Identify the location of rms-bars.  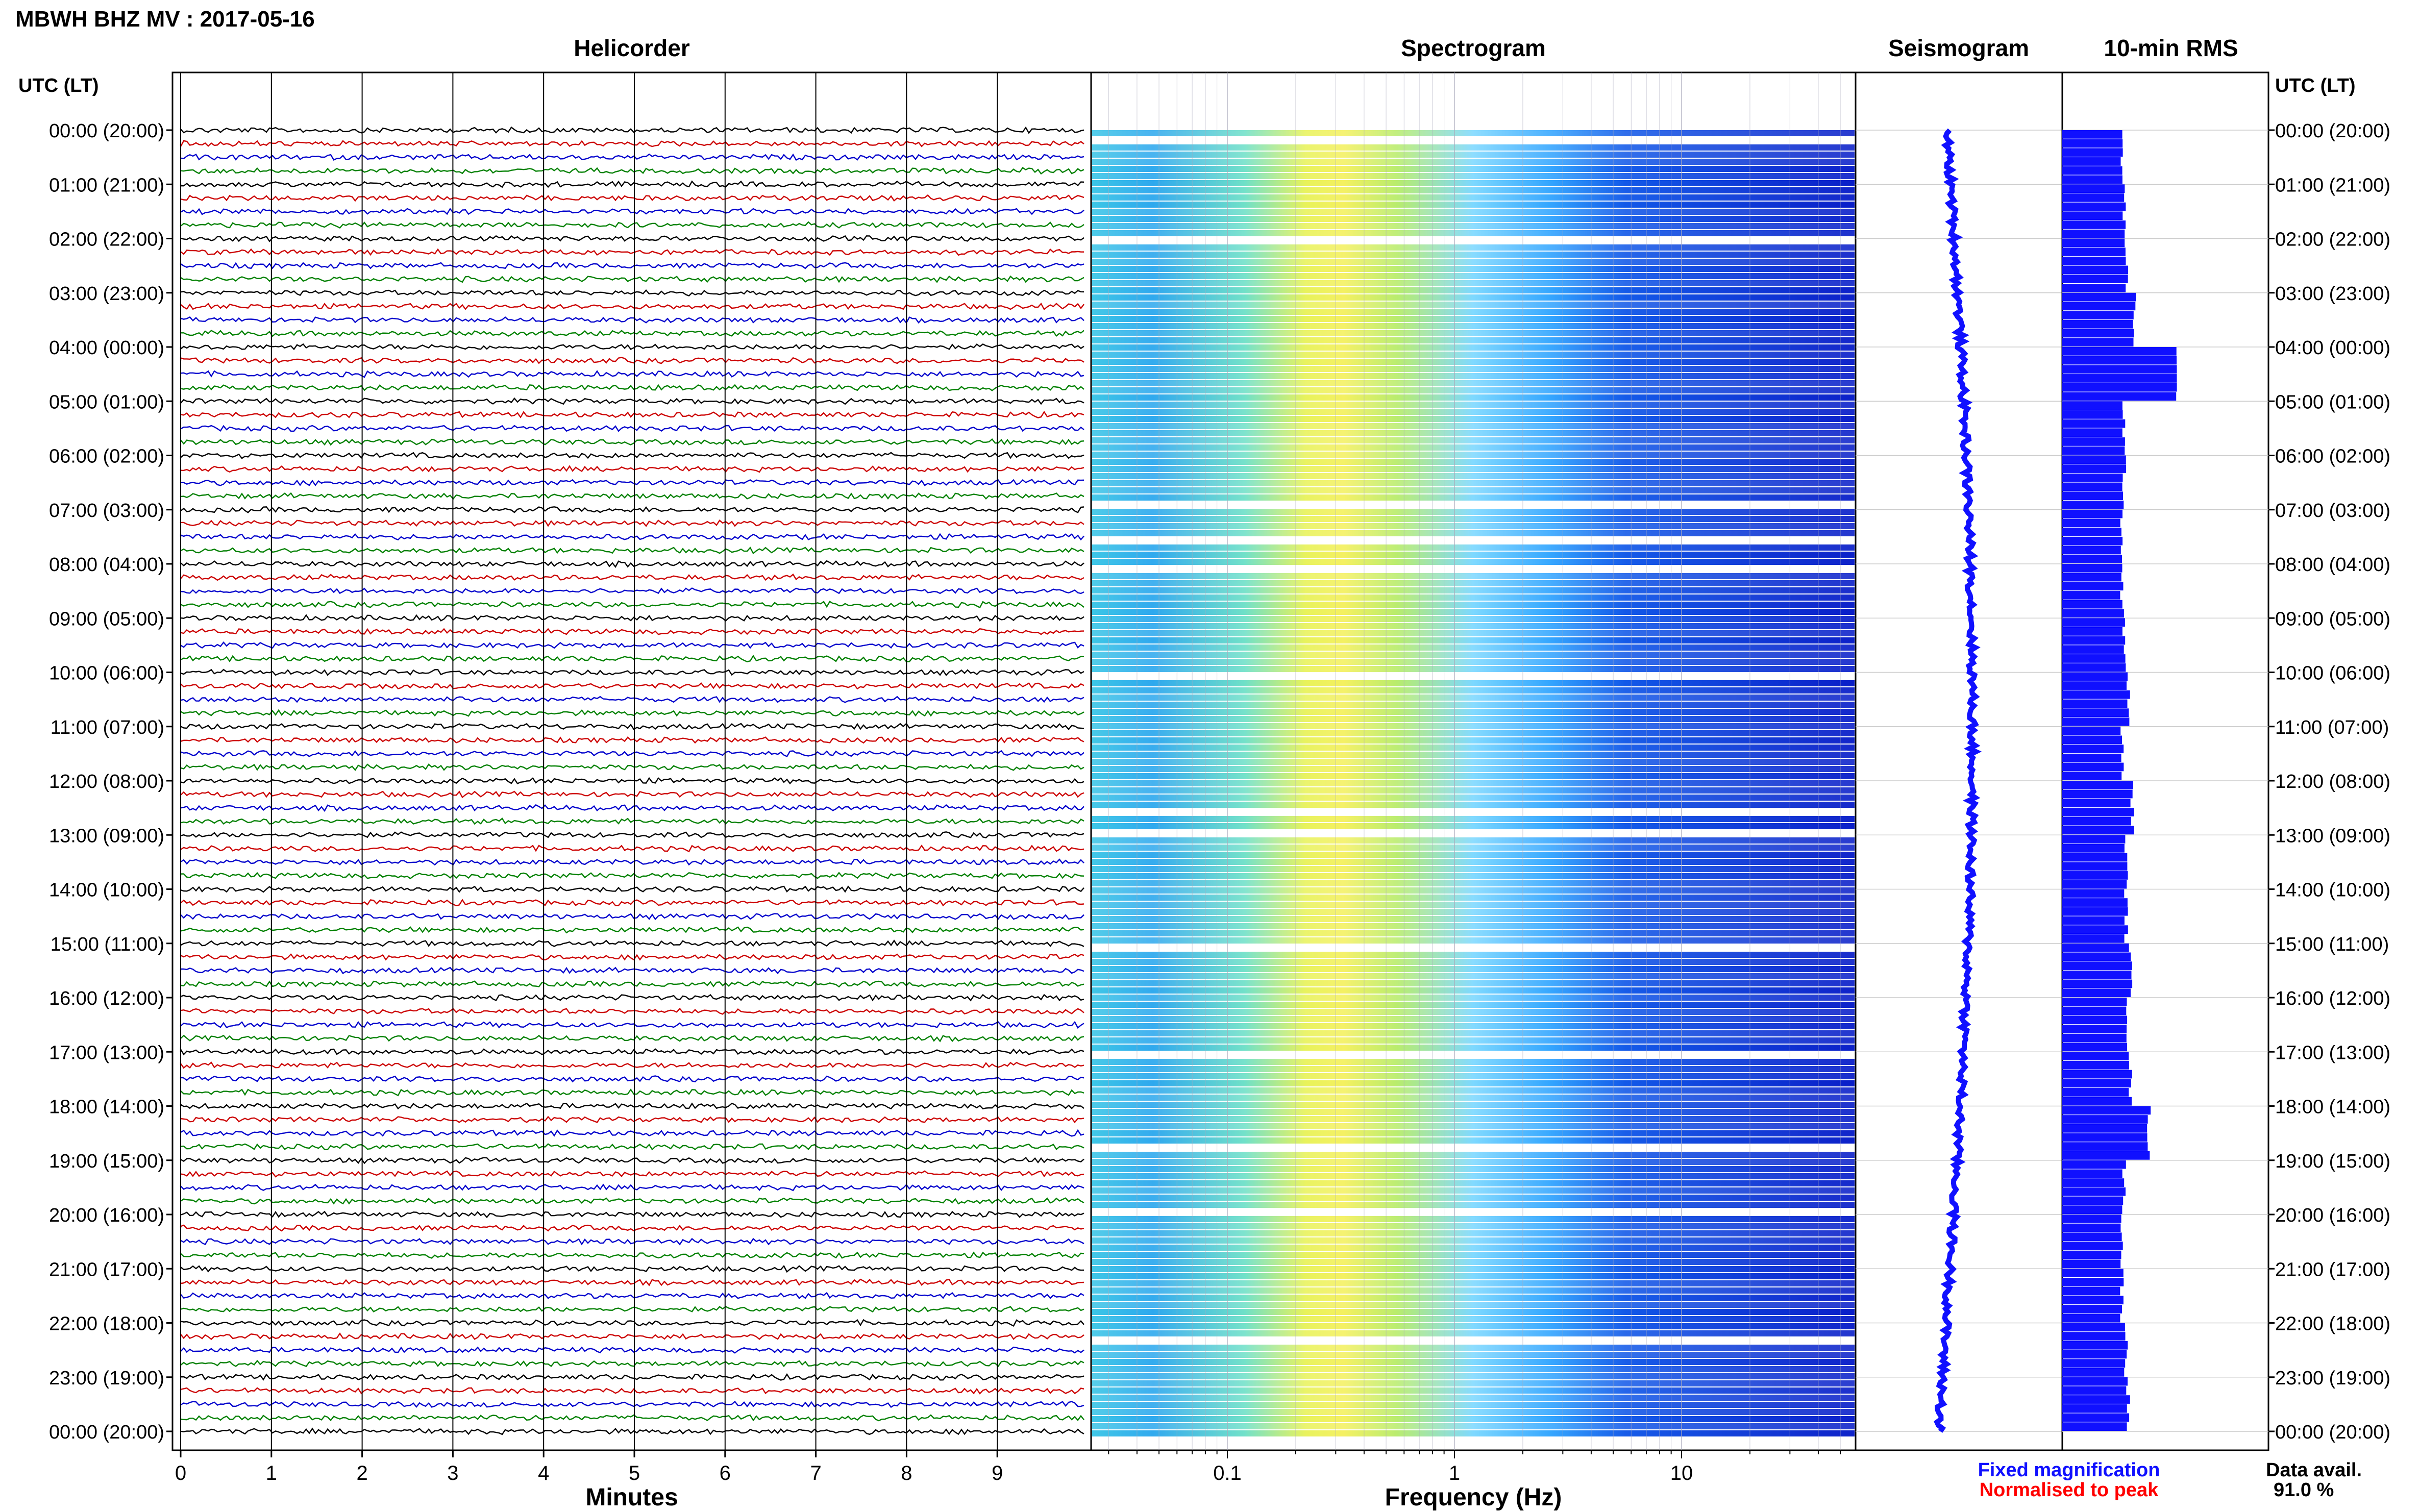
(2119, 780).